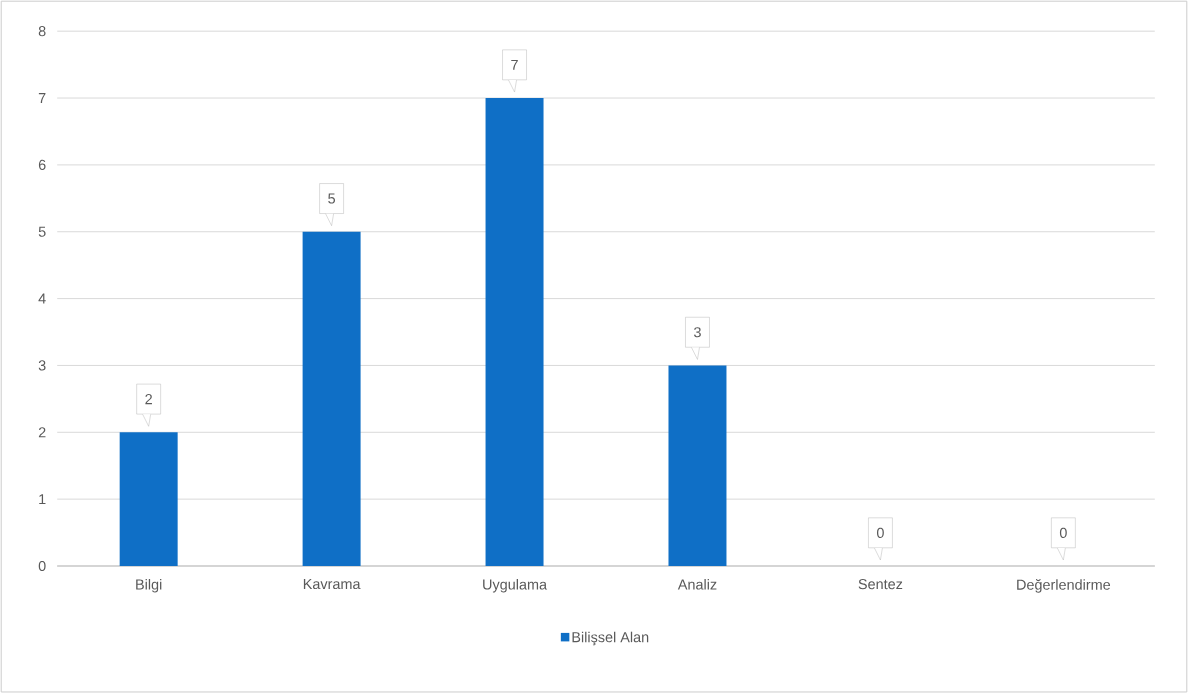  Describe the element at coordinates (610, 638) in the screenshot. I see `legend-label: Bilişsel Alan` at that location.